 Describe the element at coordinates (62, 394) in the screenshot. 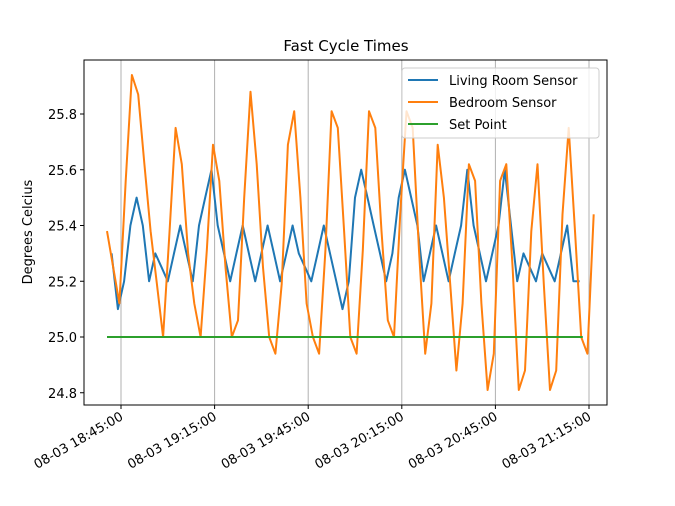

I see `y-tick-label: 24.8` at that location.